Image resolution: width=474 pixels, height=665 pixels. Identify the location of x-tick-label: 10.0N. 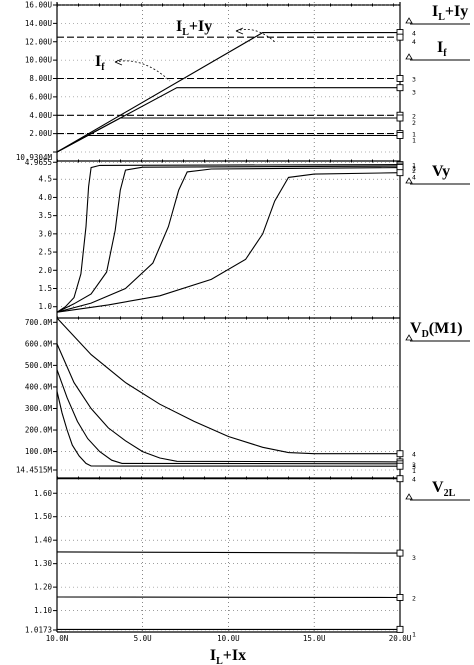
(57, 638).